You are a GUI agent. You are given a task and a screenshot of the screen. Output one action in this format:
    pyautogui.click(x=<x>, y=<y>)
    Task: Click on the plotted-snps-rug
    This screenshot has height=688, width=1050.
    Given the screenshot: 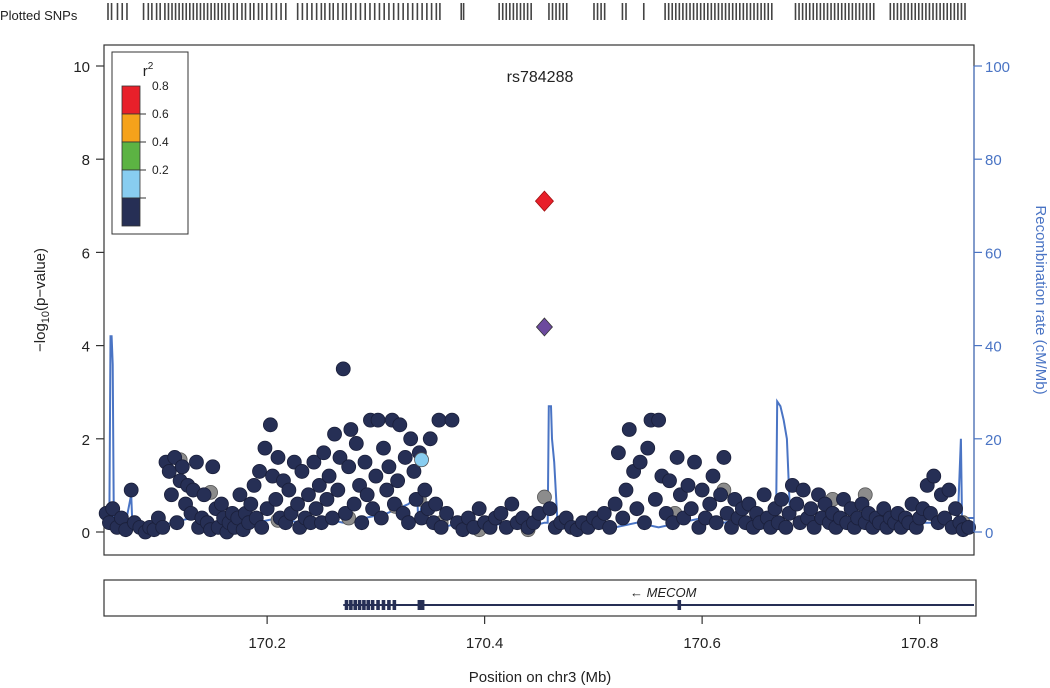 What is the action you would take?
    pyautogui.click(x=536, y=11)
    